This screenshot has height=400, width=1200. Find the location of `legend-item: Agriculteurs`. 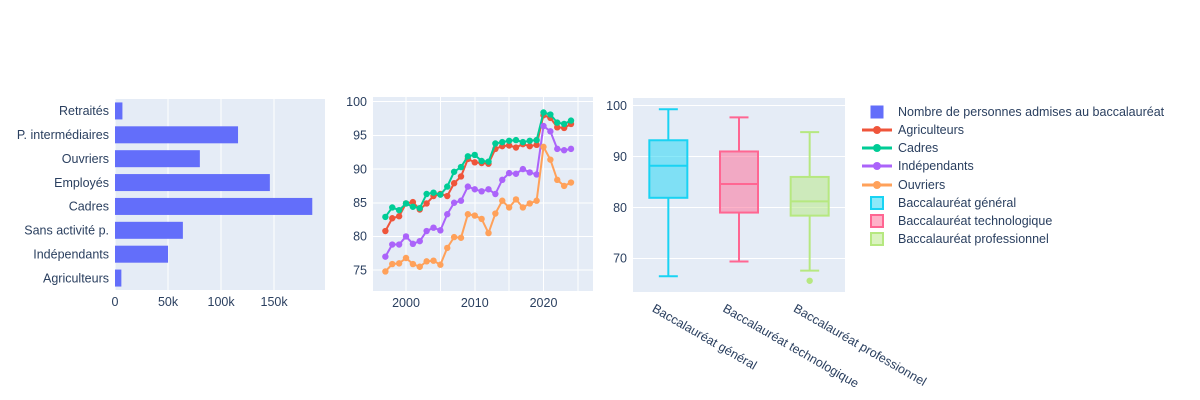

legend-item: Agriculteurs is located at coordinates (1013, 130).